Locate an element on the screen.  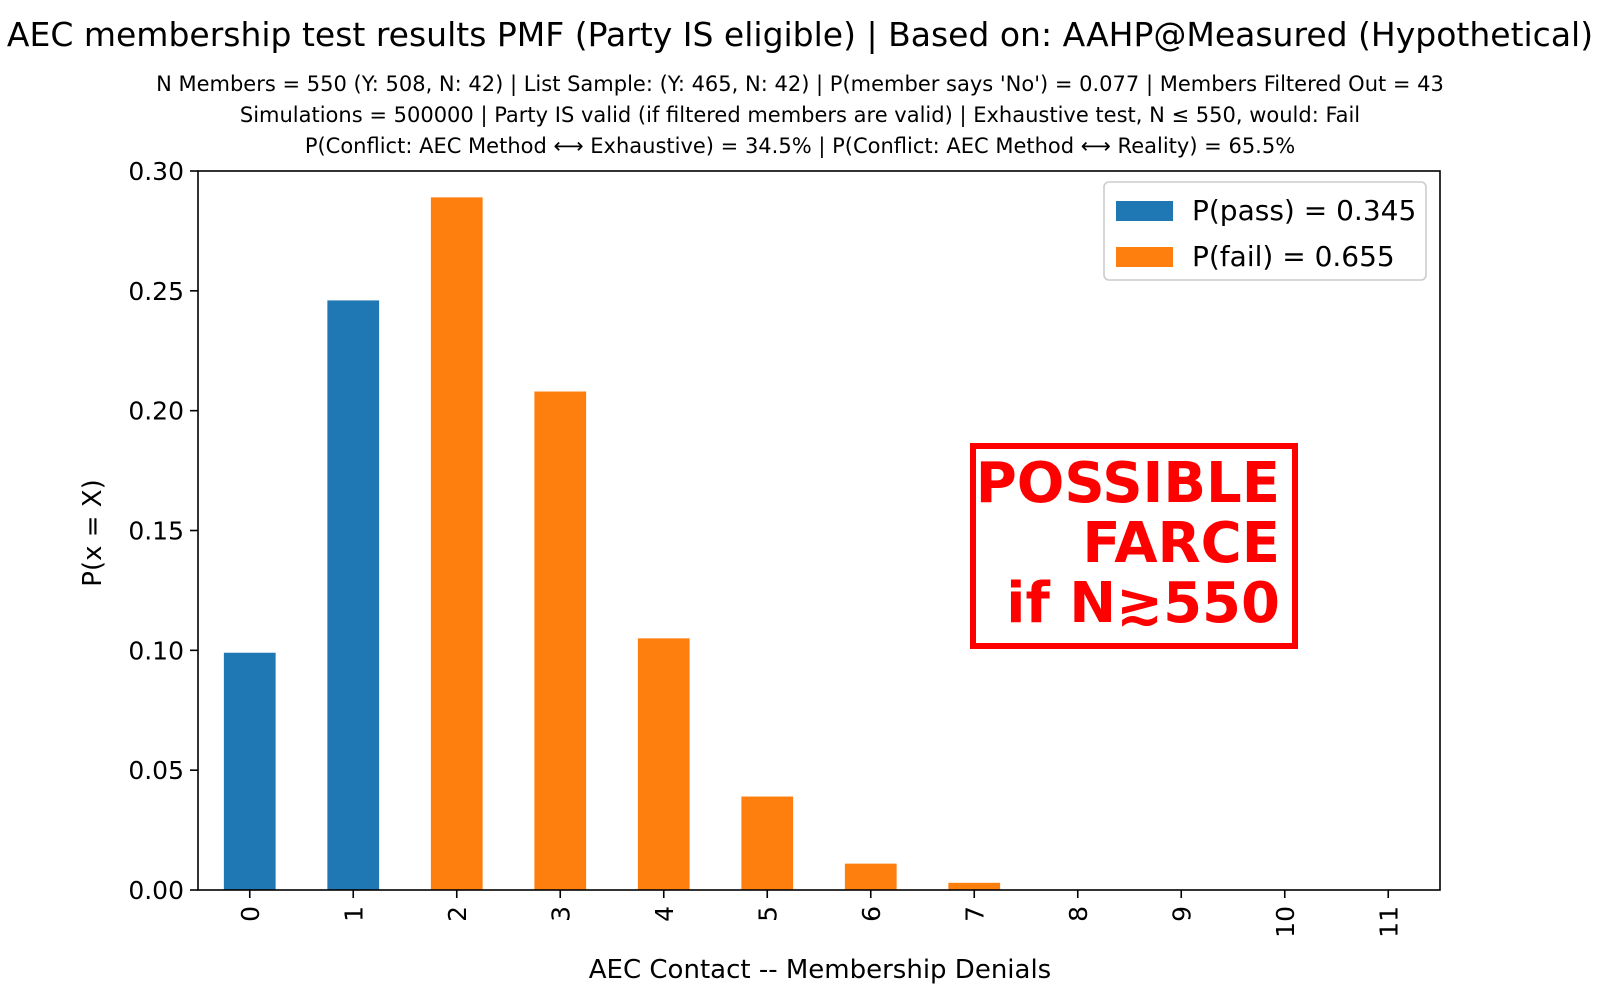
x-tick-label: 7 is located at coordinates (974, 914).